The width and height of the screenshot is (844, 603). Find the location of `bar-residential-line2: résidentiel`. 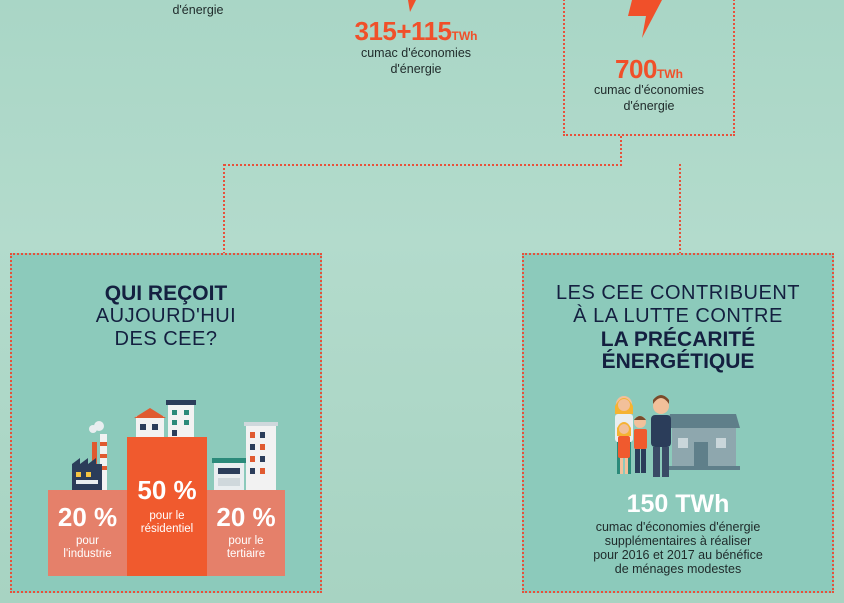

bar-residential-line2: résidentiel is located at coordinates (167, 529).